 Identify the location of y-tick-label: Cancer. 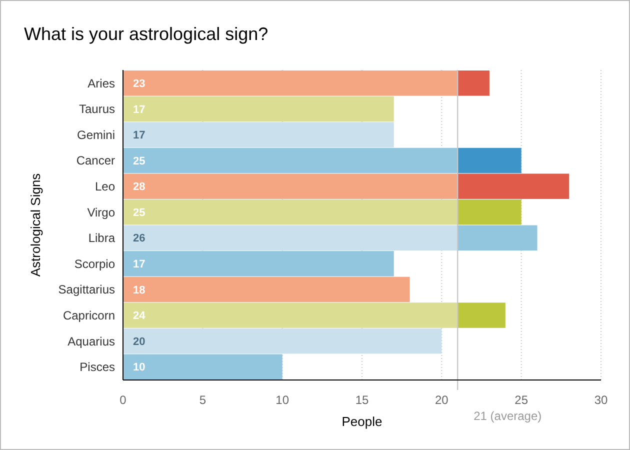
(95, 161).